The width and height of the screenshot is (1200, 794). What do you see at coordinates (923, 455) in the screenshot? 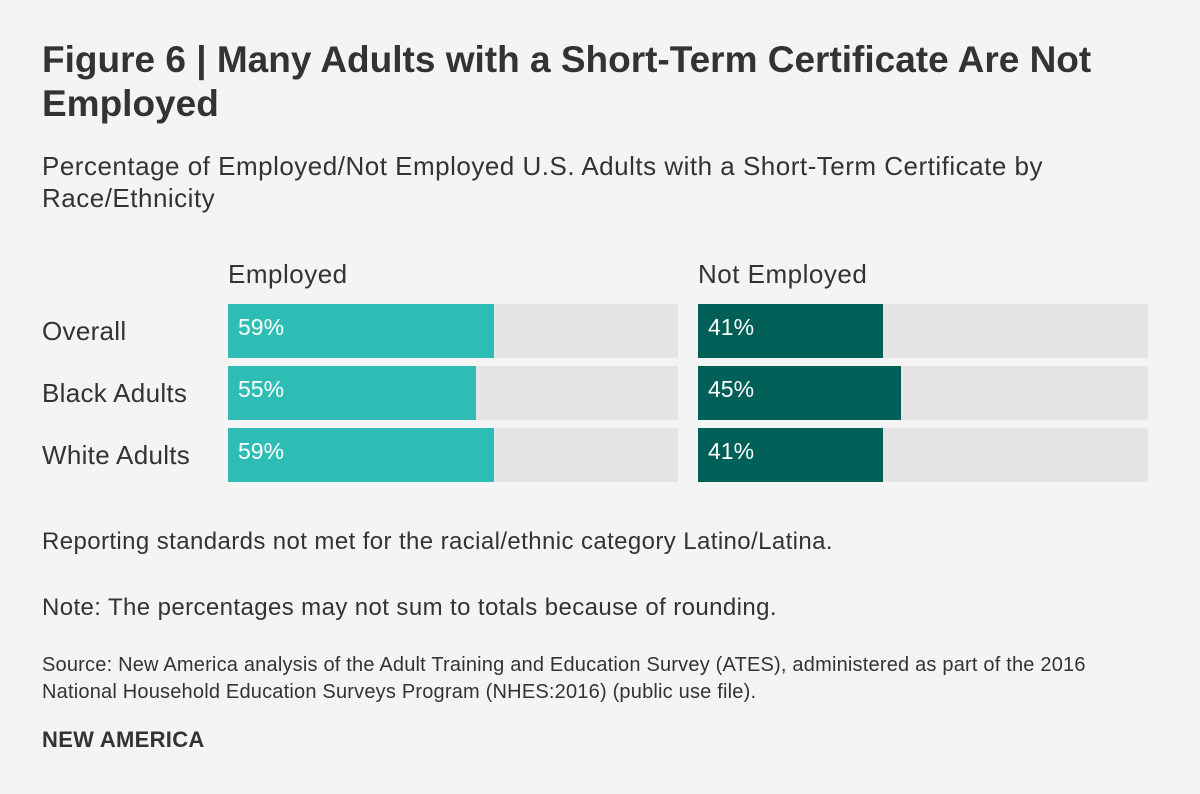
I see `bar-track-1-2: 41%` at bounding box center [923, 455].